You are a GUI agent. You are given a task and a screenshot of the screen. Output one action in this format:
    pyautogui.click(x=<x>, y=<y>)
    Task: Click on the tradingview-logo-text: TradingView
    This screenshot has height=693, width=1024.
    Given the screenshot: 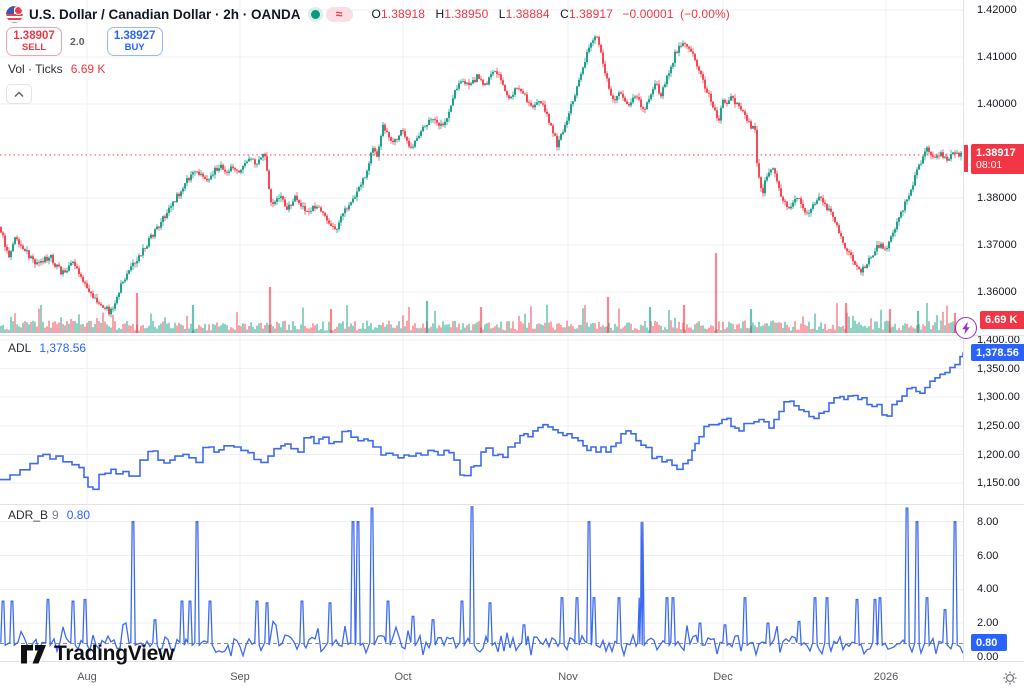 What is the action you would take?
    pyautogui.click(x=114, y=653)
    